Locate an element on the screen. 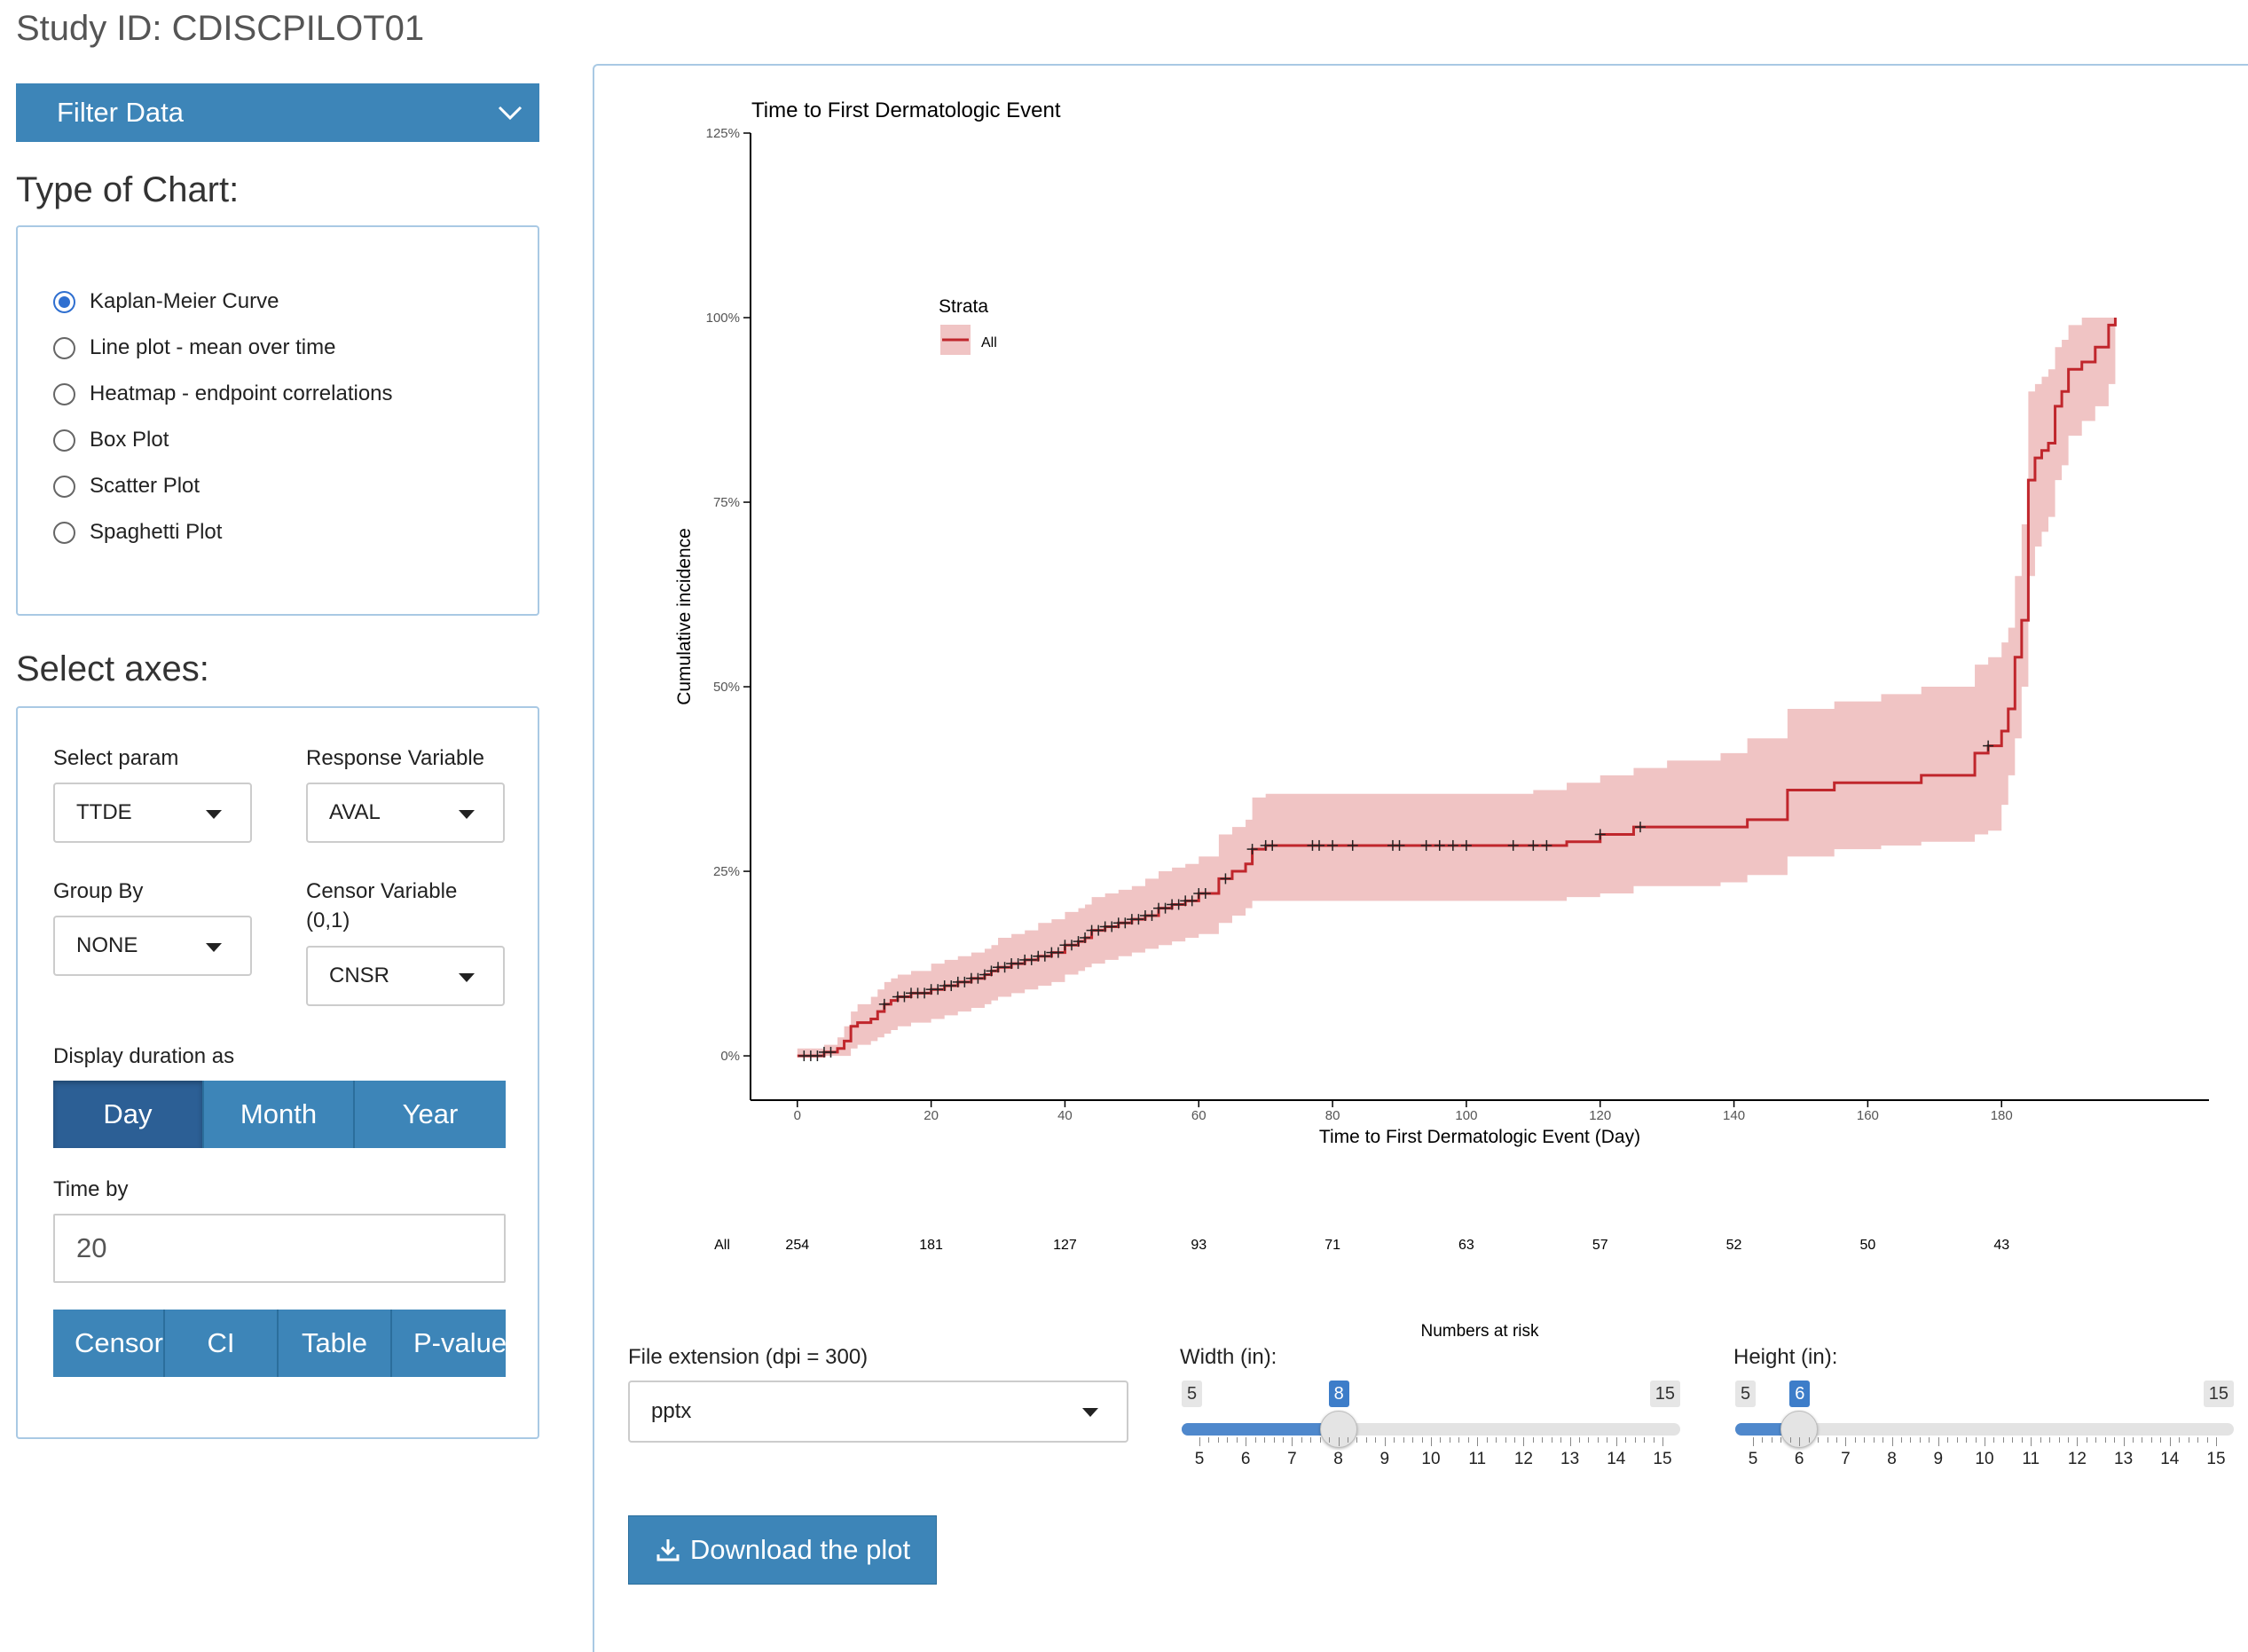 The width and height of the screenshot is (2248, 1652). duration-label: Display duration as is located at coordinates (144, 1056).